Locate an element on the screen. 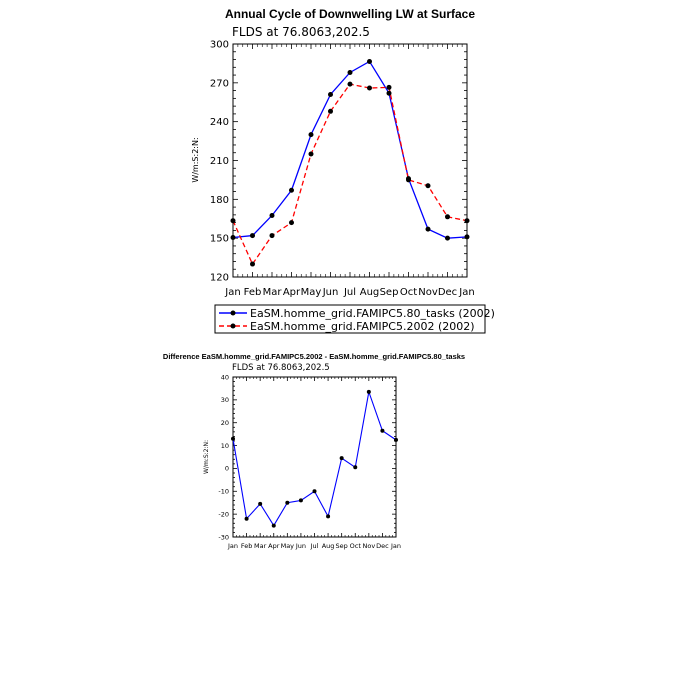  y-tick-label: 180 is located at coordinates (219, 200).